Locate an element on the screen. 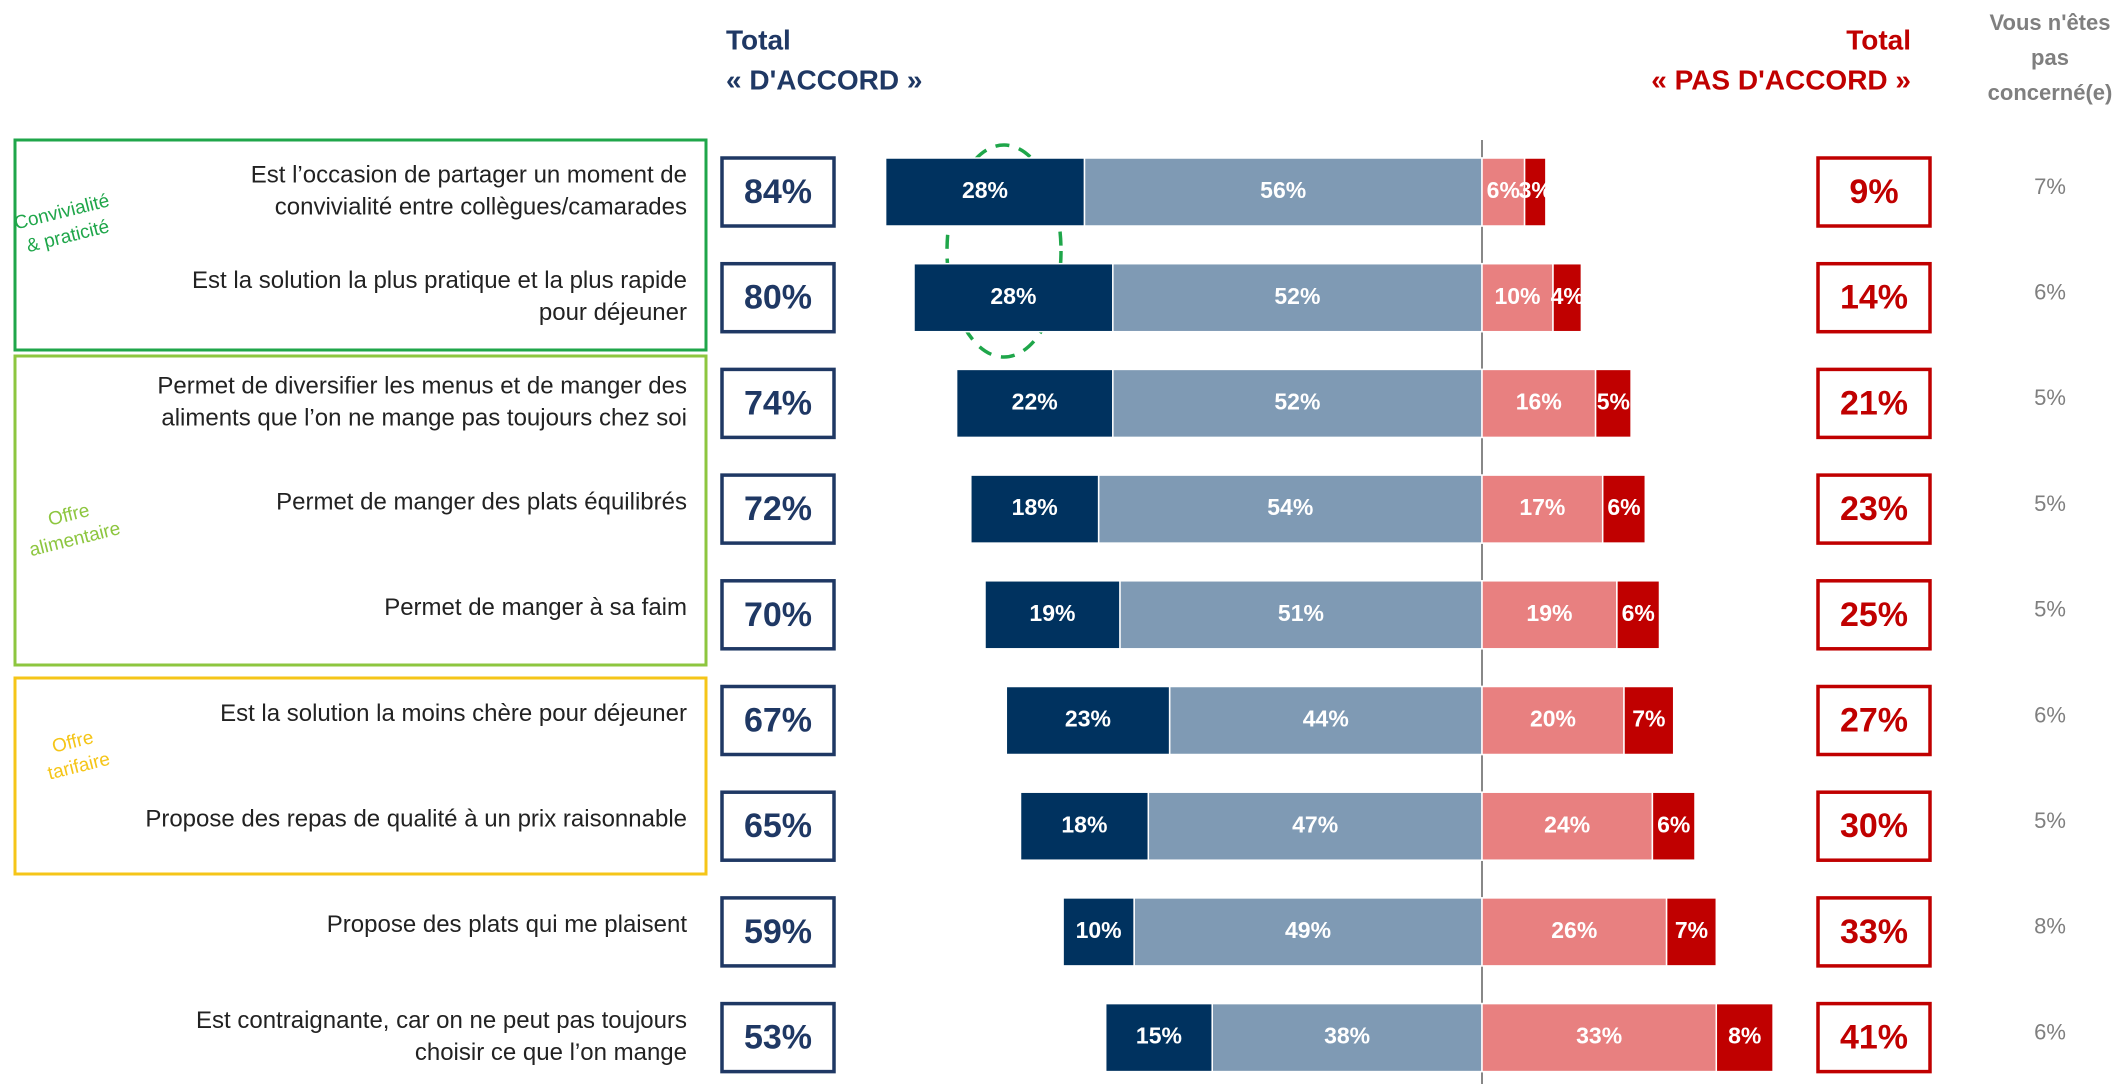  total-label: 80% is located at coordinates (778, 298).